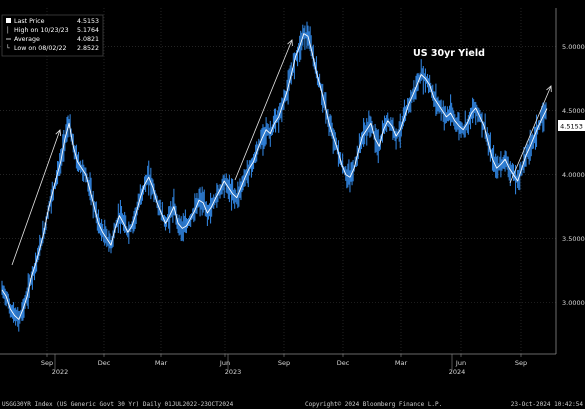 The width and height of the screenshot is (585, 409). I want to click on legend-value: 4.0821, so click(88, 39).